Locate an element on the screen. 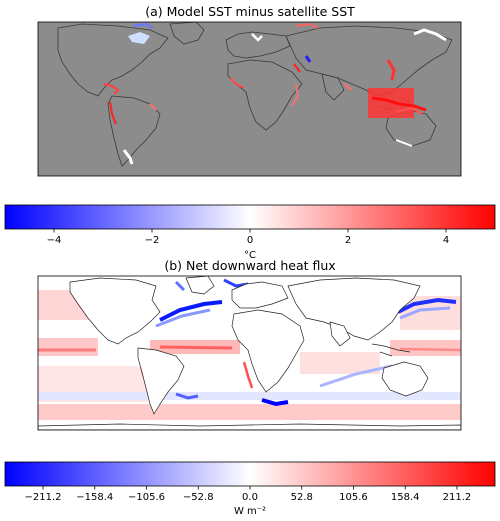  flux-southern-ocean-cold is located at coordinates (249, 396).